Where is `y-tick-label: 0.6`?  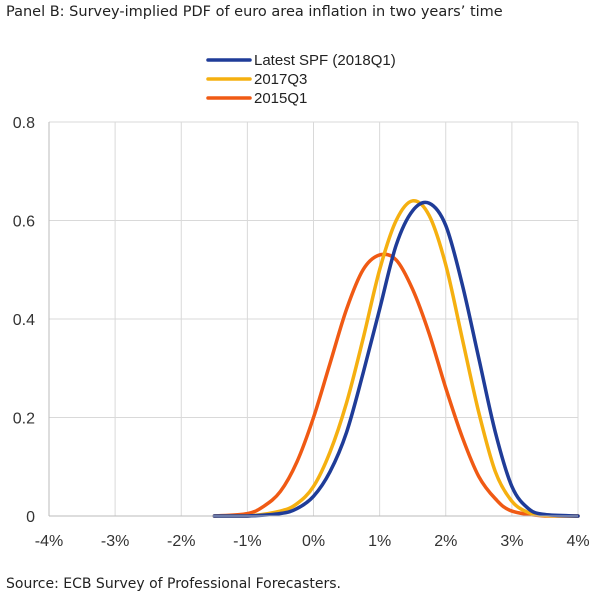 y-tick-label: 0.6 is located at coordinates (24, 222).